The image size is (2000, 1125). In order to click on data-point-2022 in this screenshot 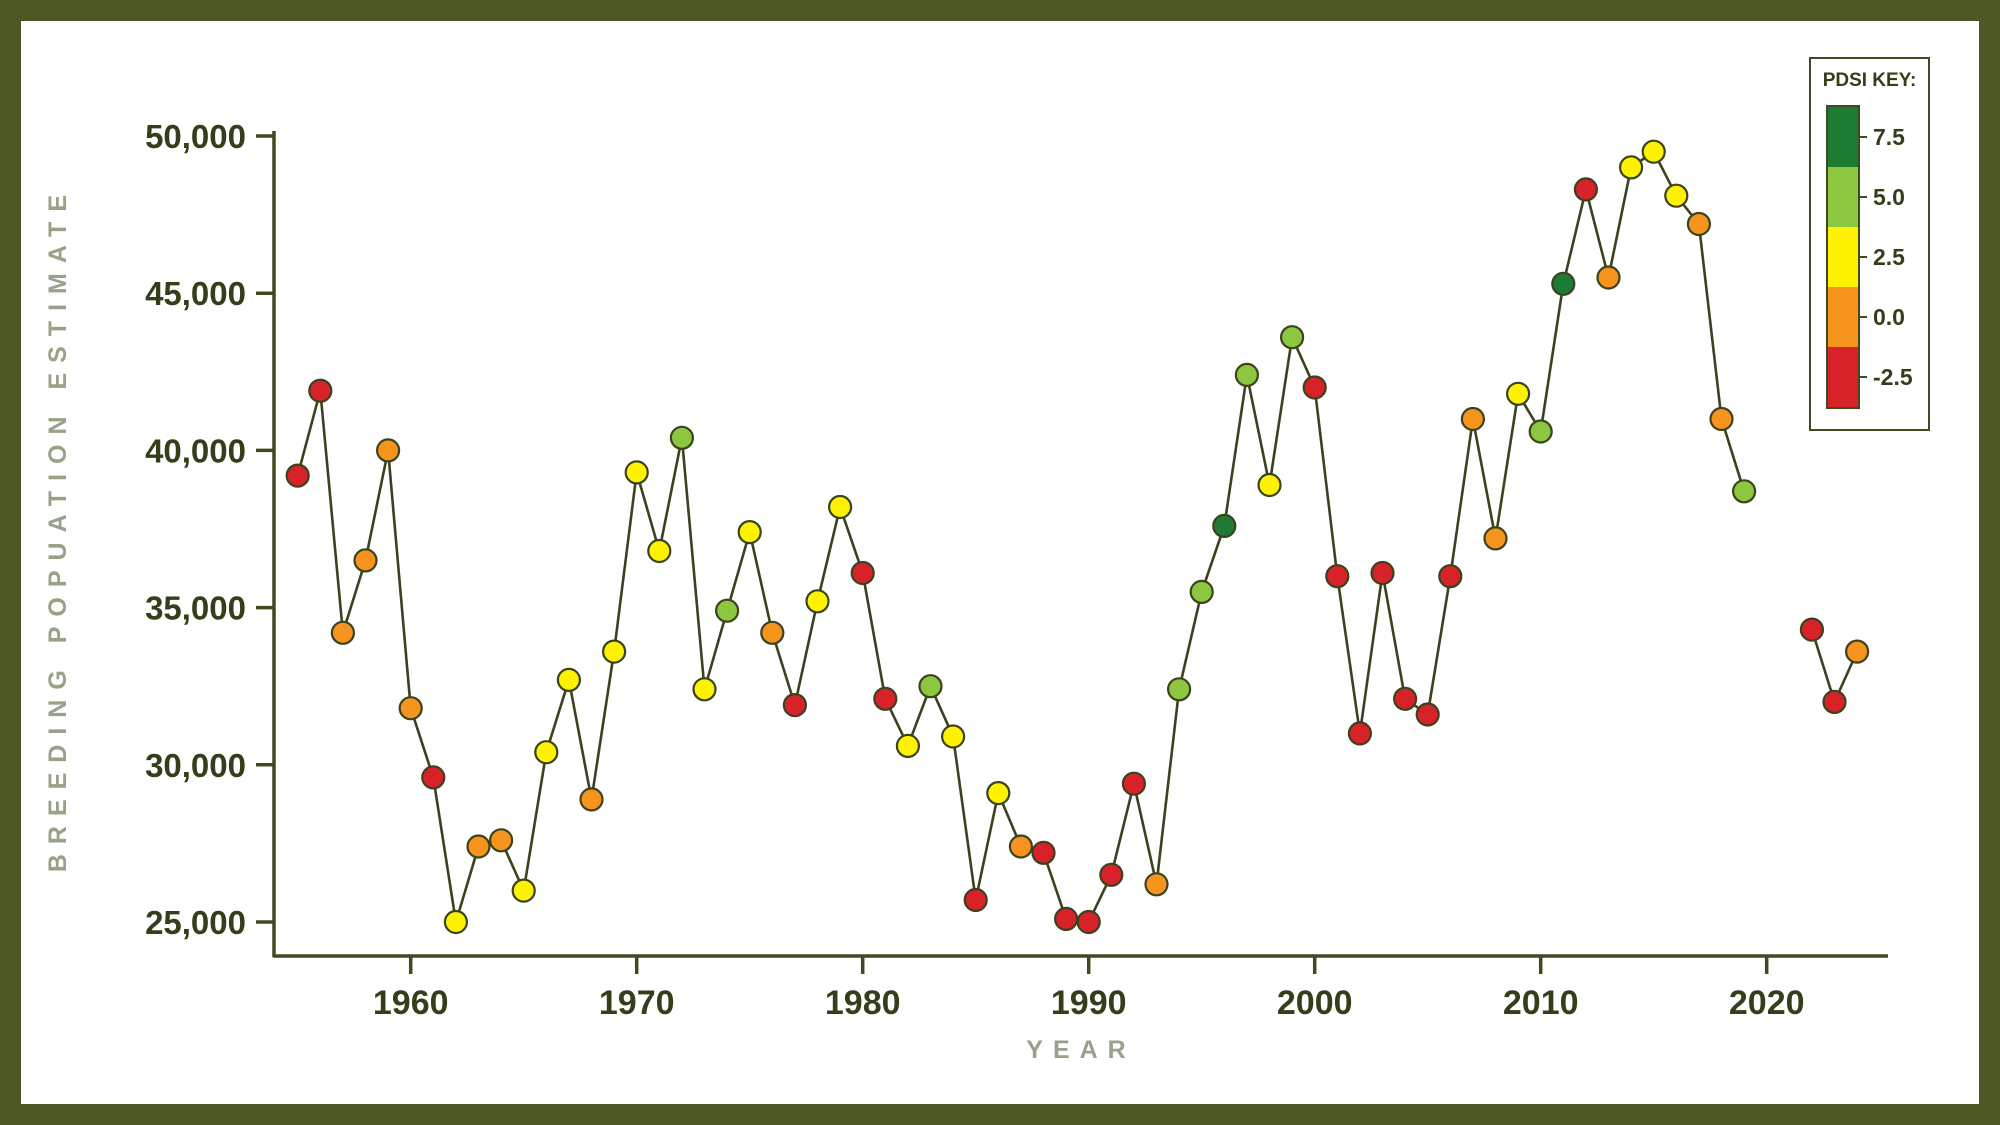, I will do `click(1812, 629)`.